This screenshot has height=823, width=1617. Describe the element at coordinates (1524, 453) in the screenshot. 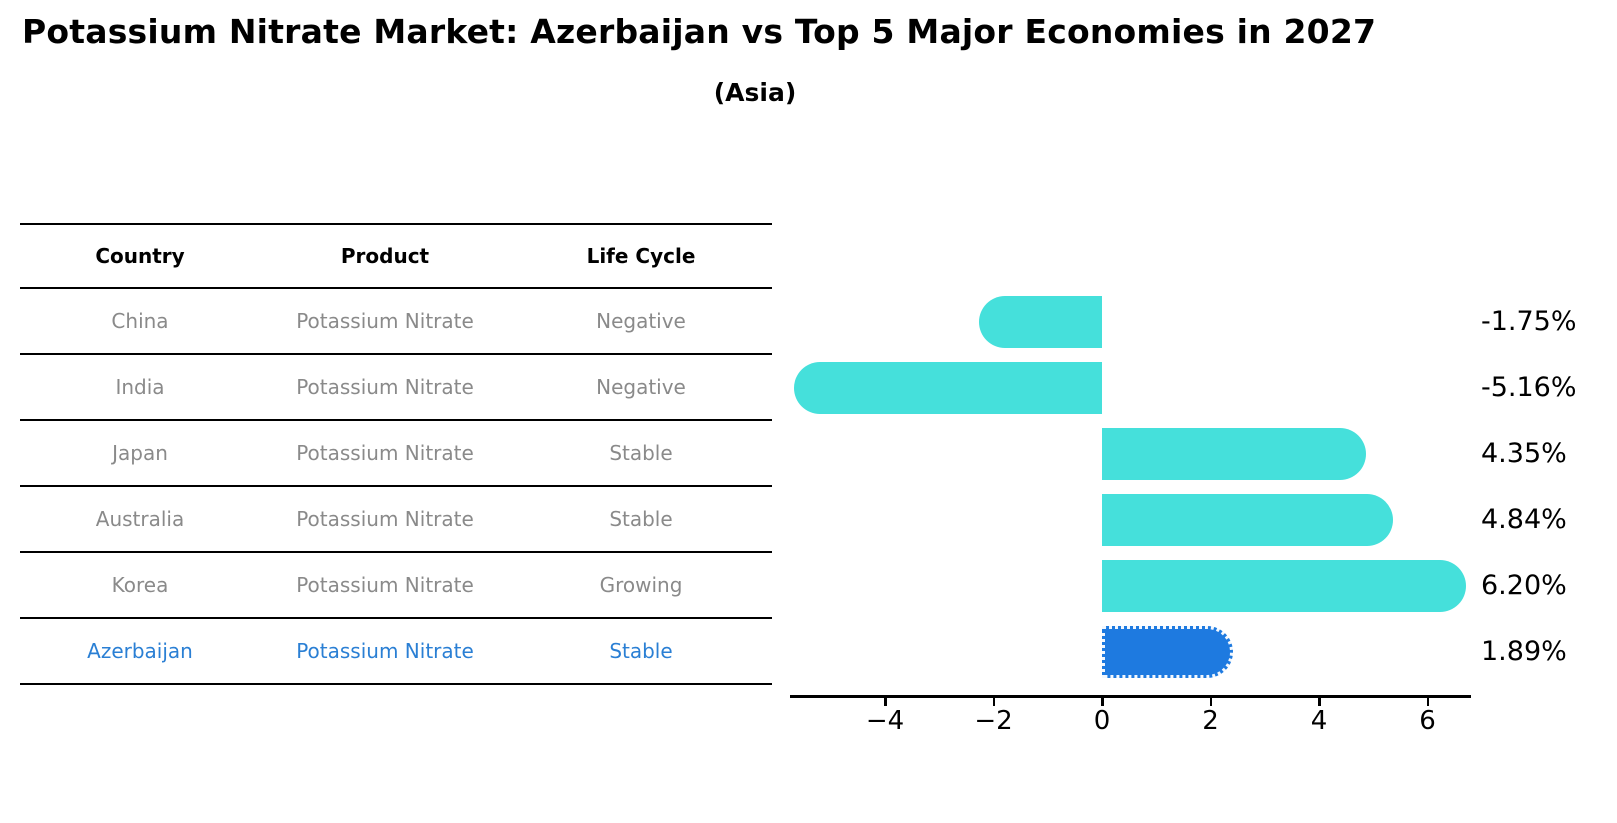

I see `value-label: 4.35%` at that location.